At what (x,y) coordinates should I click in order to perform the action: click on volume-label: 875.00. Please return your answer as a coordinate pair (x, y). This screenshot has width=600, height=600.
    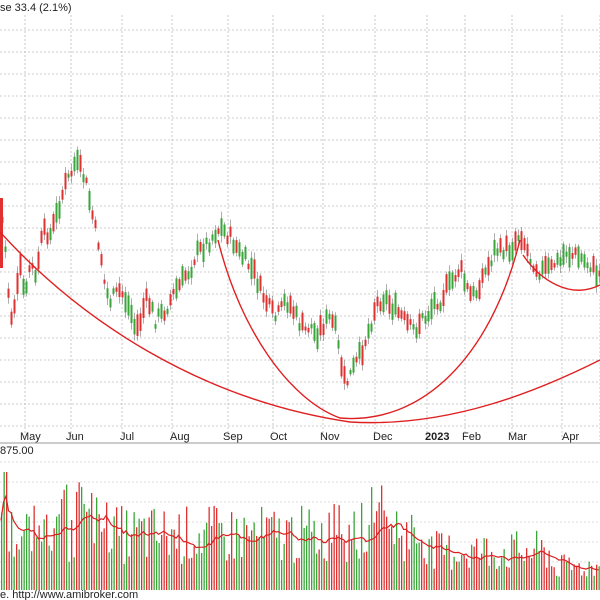
    Looking at the image, I should click on (17, 451).